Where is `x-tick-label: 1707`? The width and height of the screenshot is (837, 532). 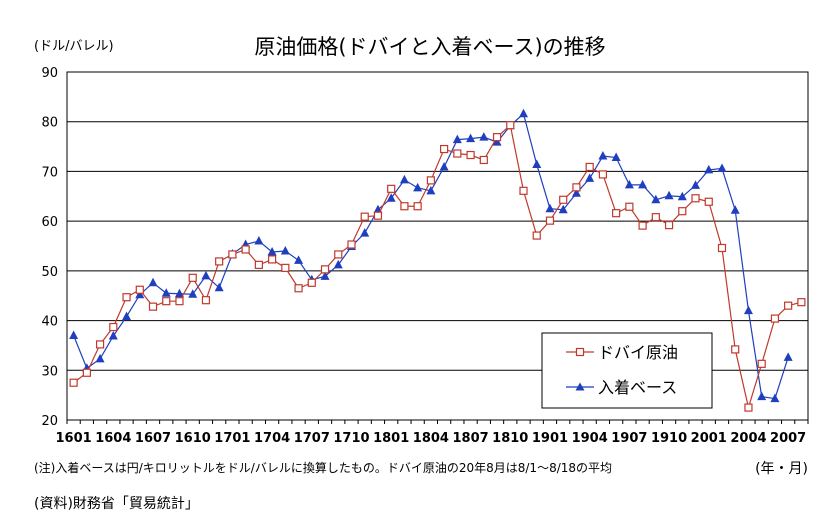
x-tick-label: 1707 is located at coordinates (312, 438).